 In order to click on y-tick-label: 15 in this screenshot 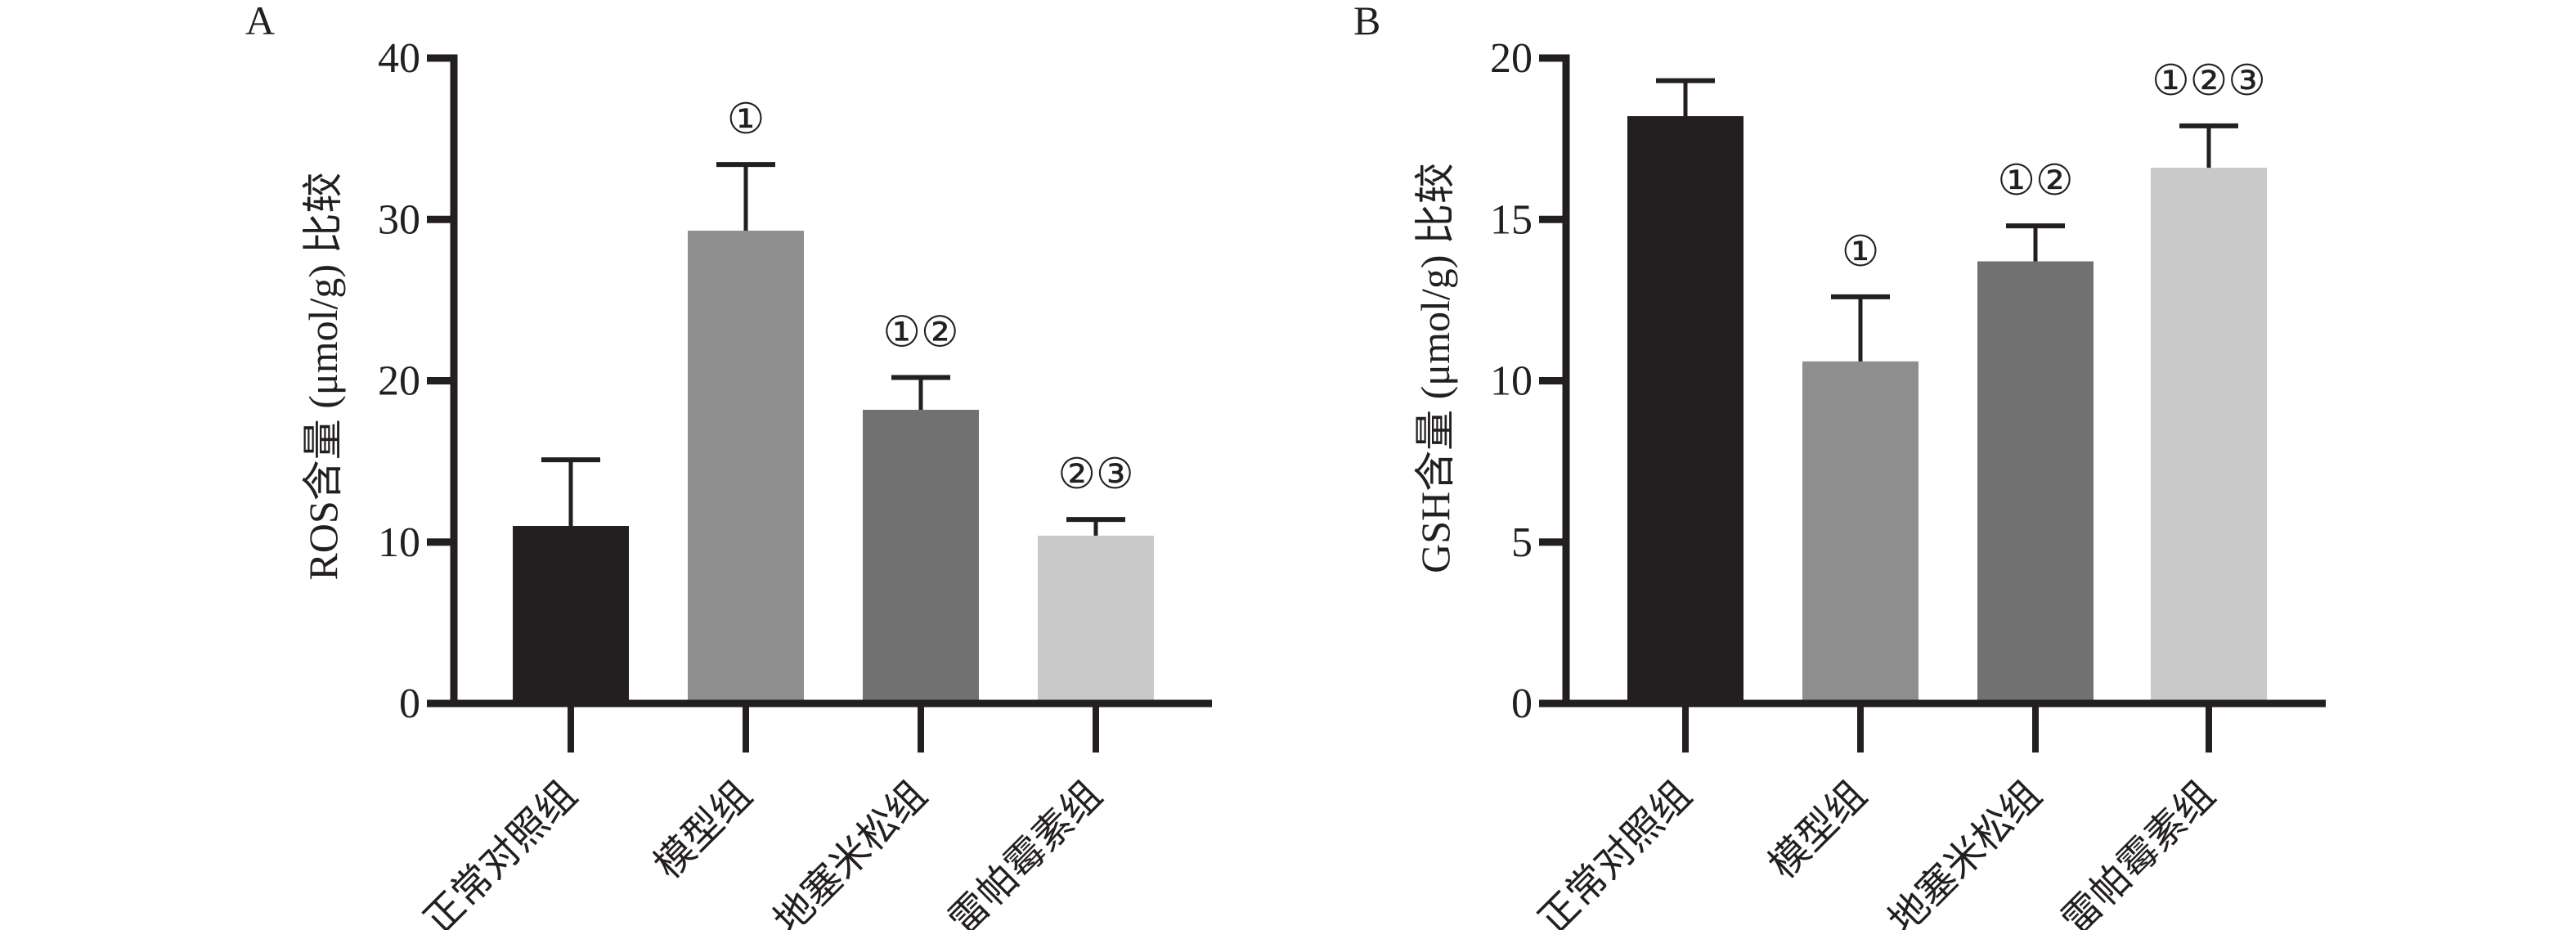, I will do `click(1511, 219)`.